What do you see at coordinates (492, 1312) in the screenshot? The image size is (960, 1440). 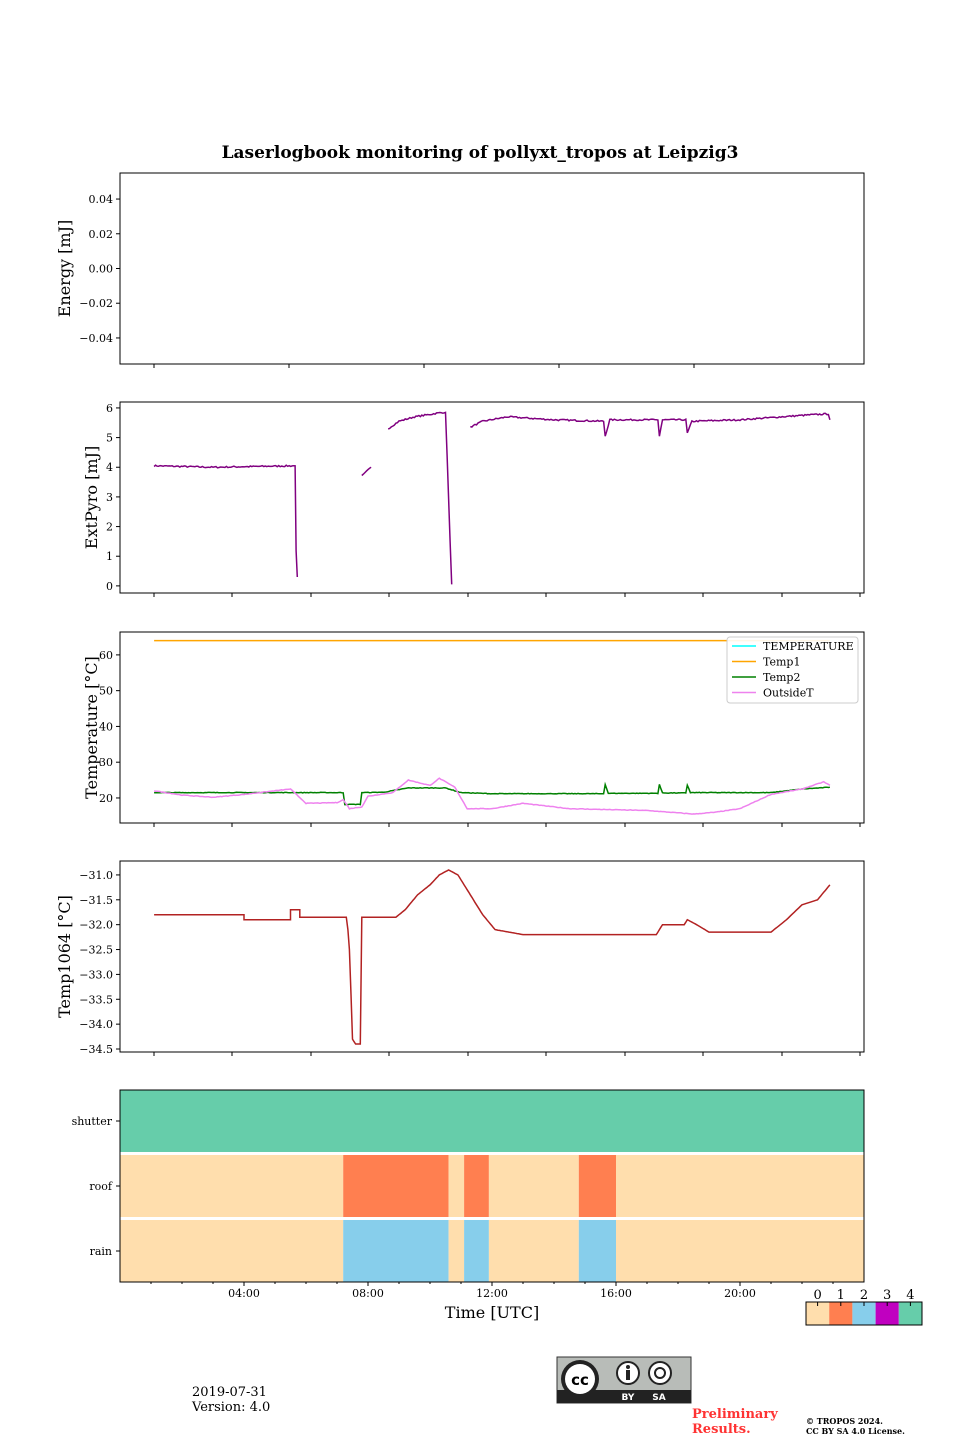 I see `x-axis-label: Time [UTC]` at bounding box center [492, 1312].